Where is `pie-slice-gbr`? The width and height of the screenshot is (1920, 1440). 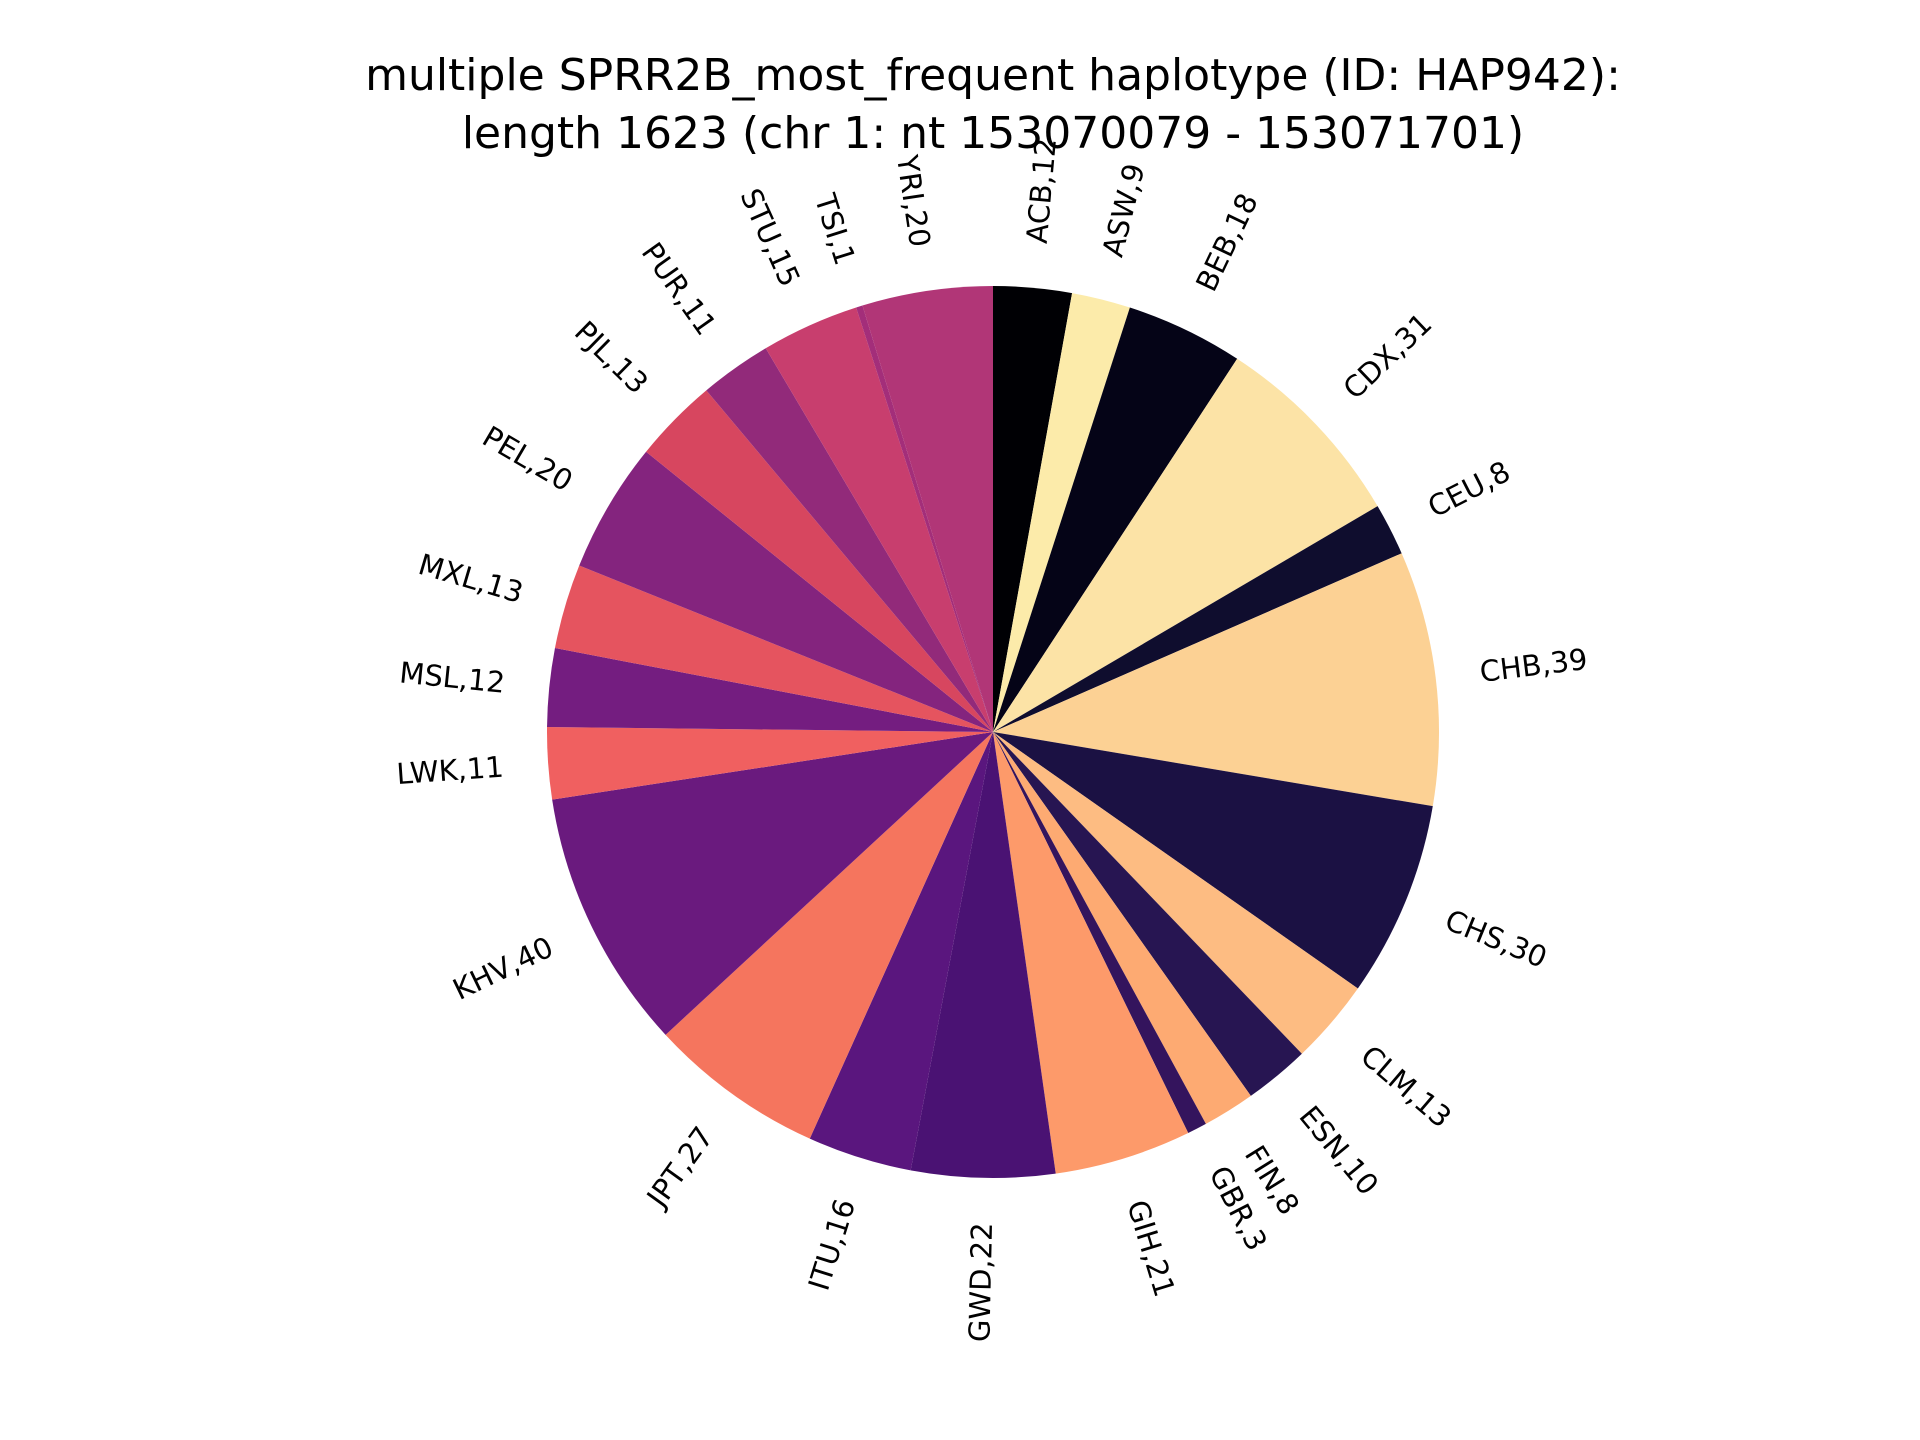
pie-slice-gbr is located at coordinates (1099, 933).